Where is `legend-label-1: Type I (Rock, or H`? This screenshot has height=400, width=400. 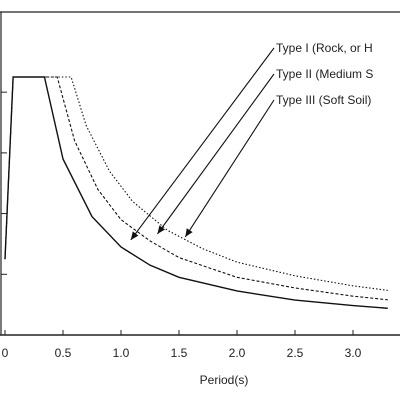 legend-label-1: Type I (Rock, or H is located at coordinates (324, 48).